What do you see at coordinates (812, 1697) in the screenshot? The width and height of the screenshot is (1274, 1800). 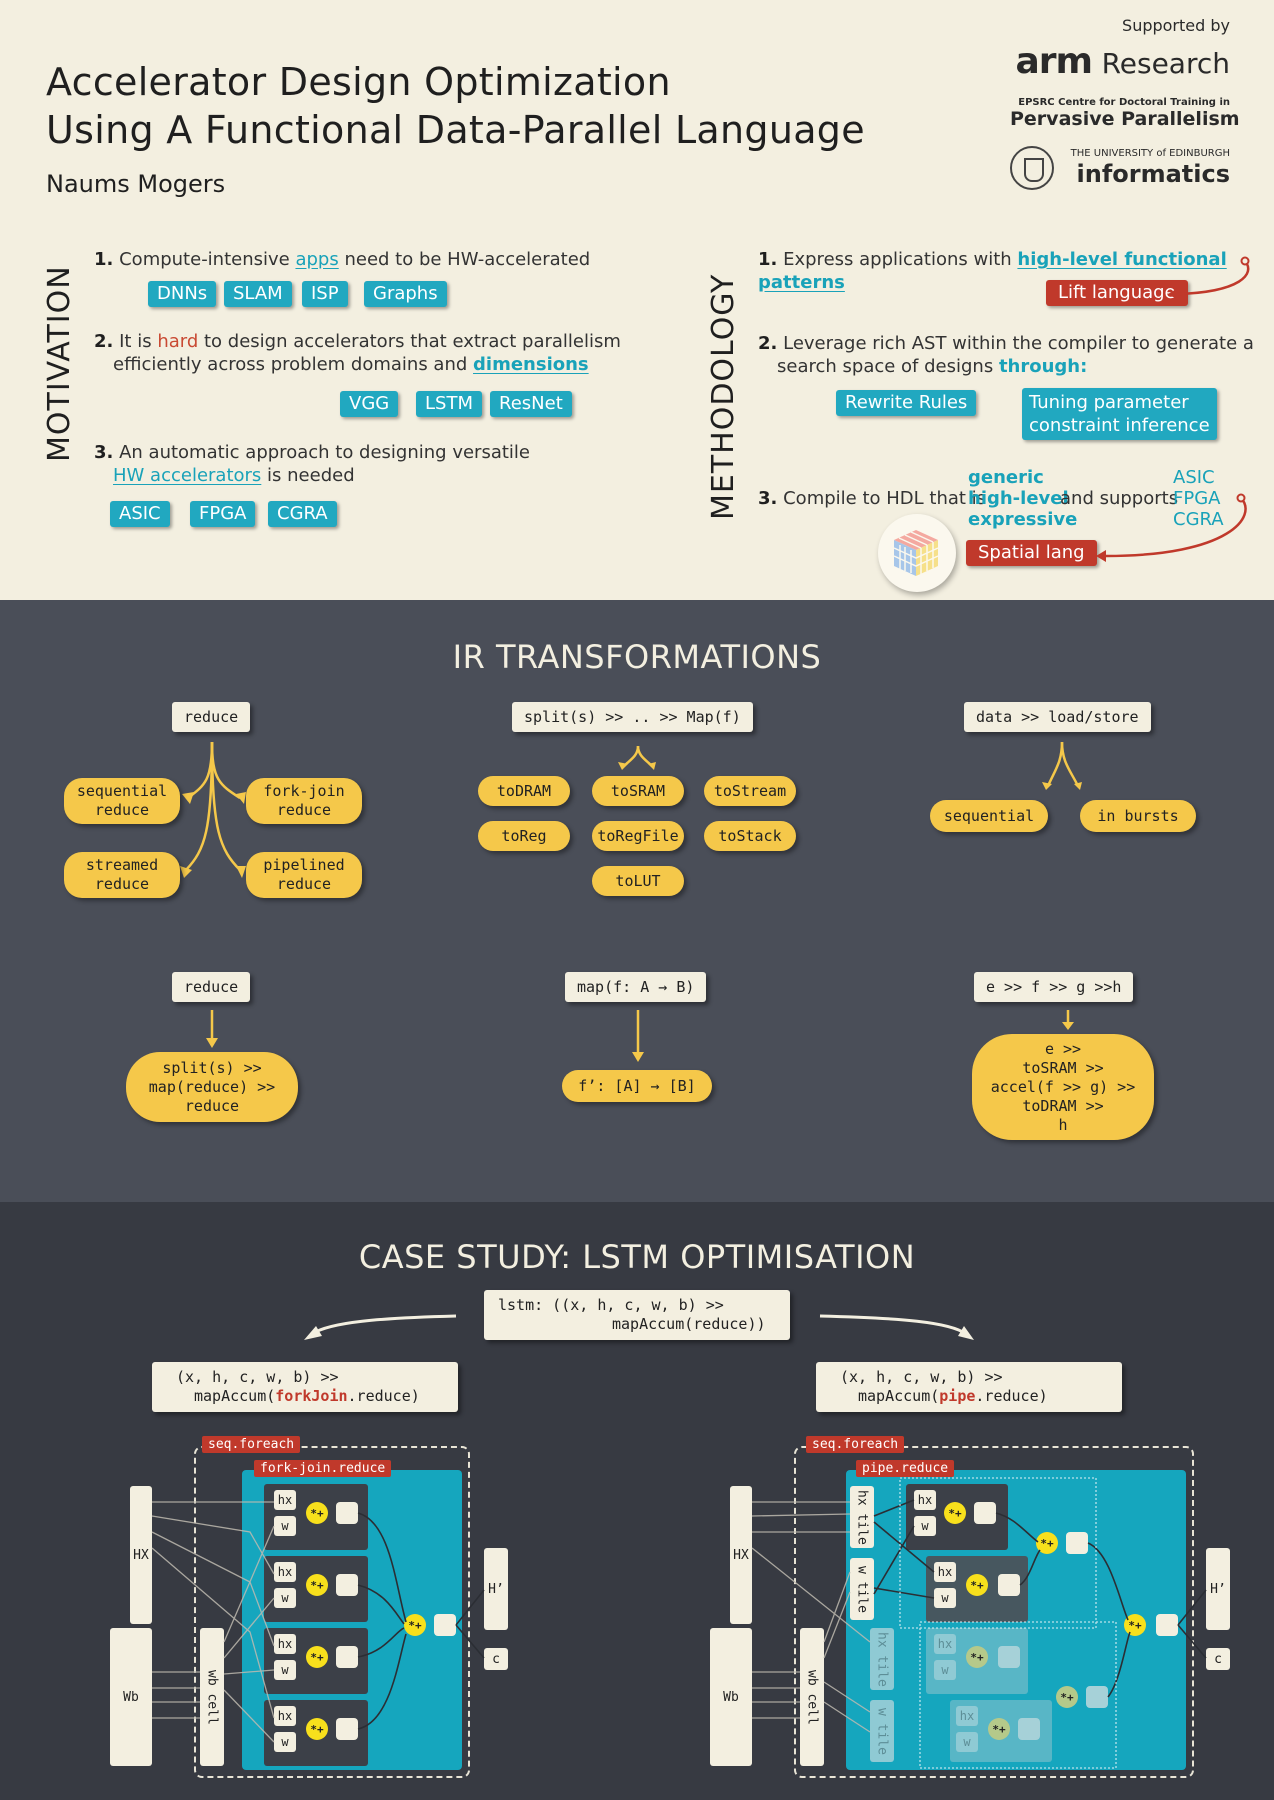 I see `right-wb-cell: wb cell` at bounding box center [812, 1697].